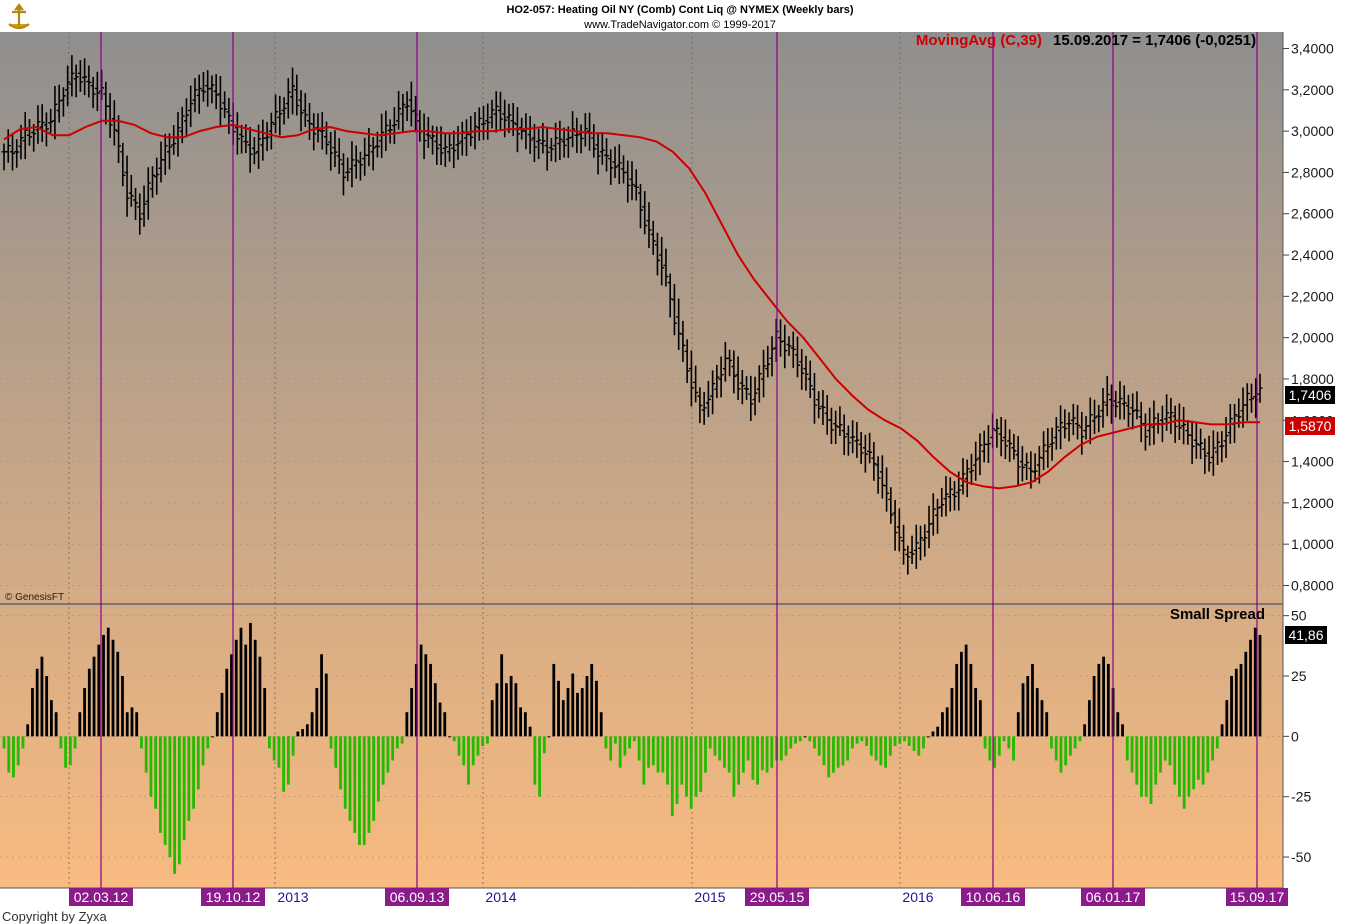 The height and width of the screenshot is (924, 1359). Describe the element at coordinates (19, 16) in the screenshot. I see `app-logo-icon` at that location.